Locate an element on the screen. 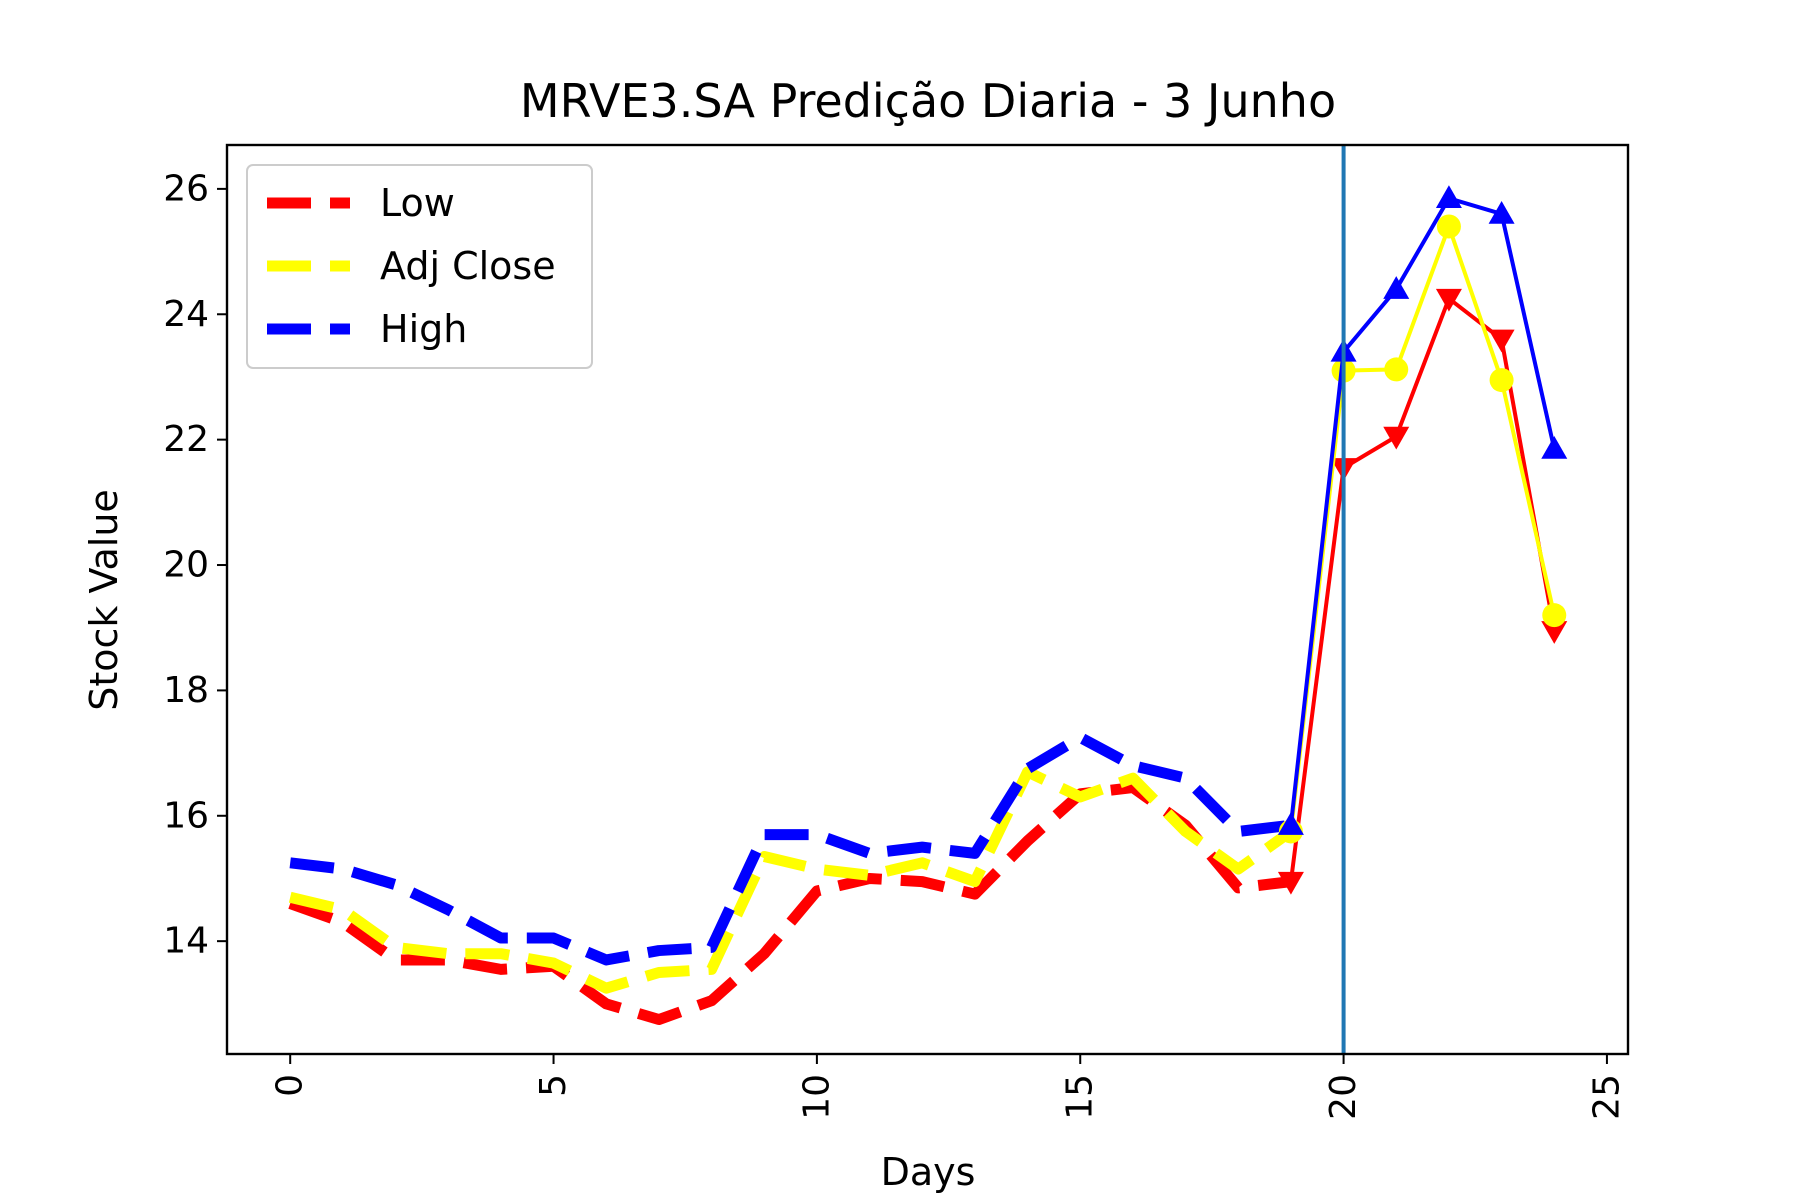 The width and height of the screenshot is (1800, 1200). y-tick-label: 14 is located at coordinates (186, 941).